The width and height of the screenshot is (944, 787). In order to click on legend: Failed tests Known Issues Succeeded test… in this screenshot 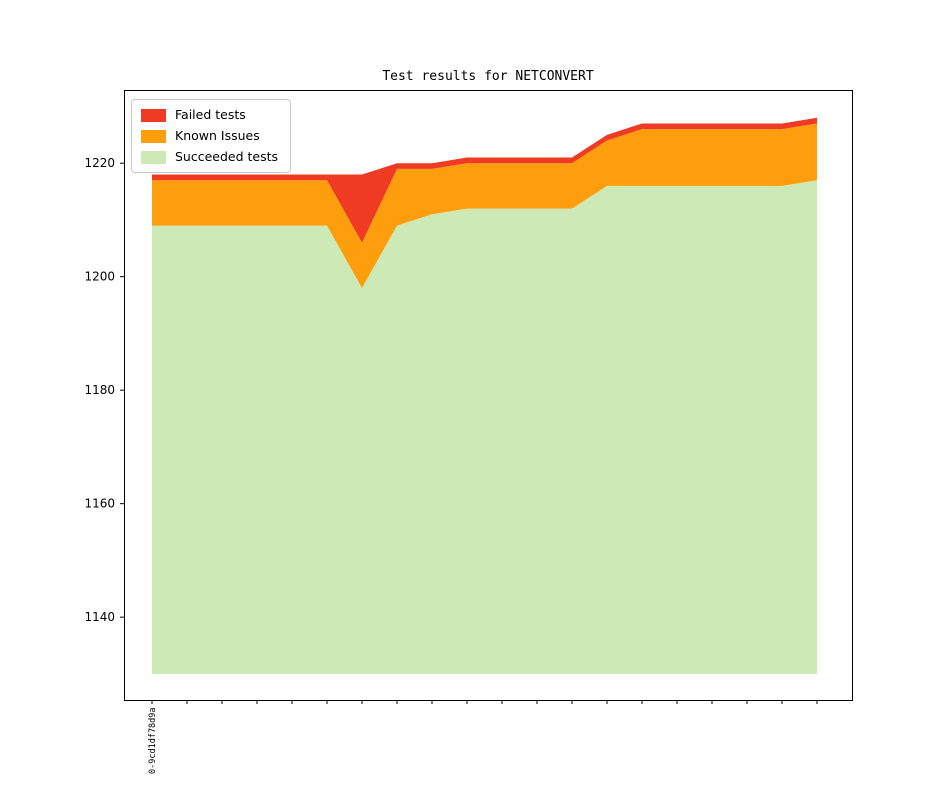, I will do `click(211, 136)`.